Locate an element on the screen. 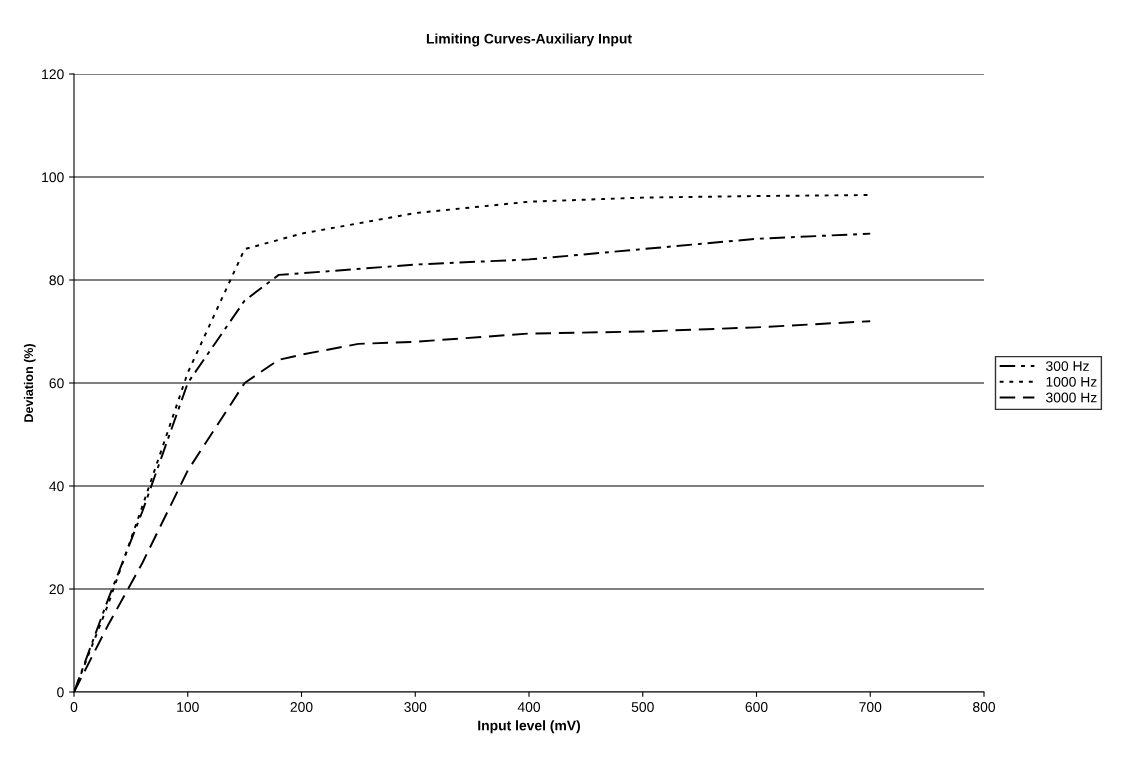 The width and height of the screenshot is (1148, 757). y-tick-label: 100 is located at coordinates (53, 177).